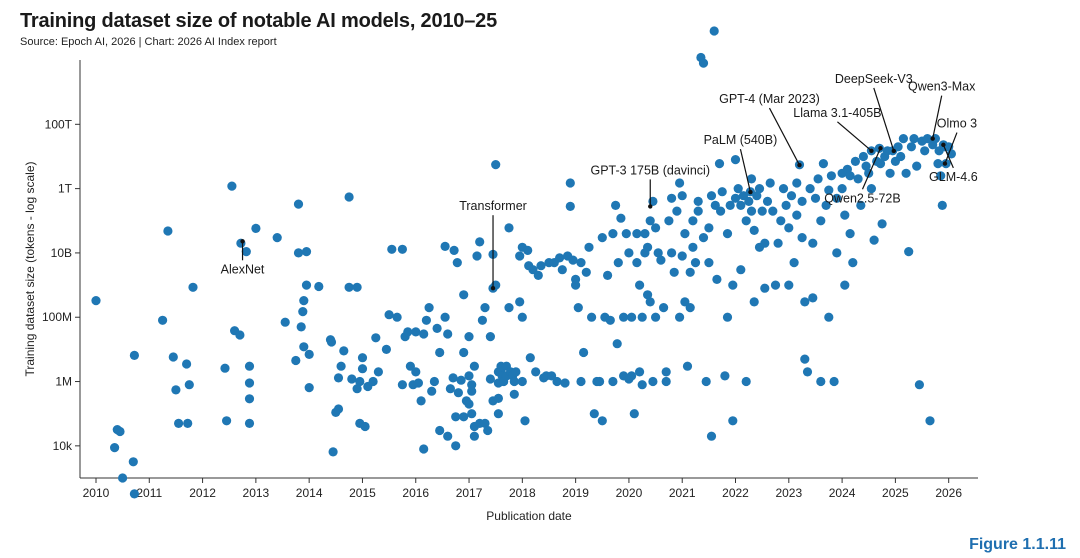 This screenshot has height=558, width=1080. What do you see at coordinates (61, 253) in the screenshot?
I see `y-tick-label: 10B` at bounding box center [61, 253].